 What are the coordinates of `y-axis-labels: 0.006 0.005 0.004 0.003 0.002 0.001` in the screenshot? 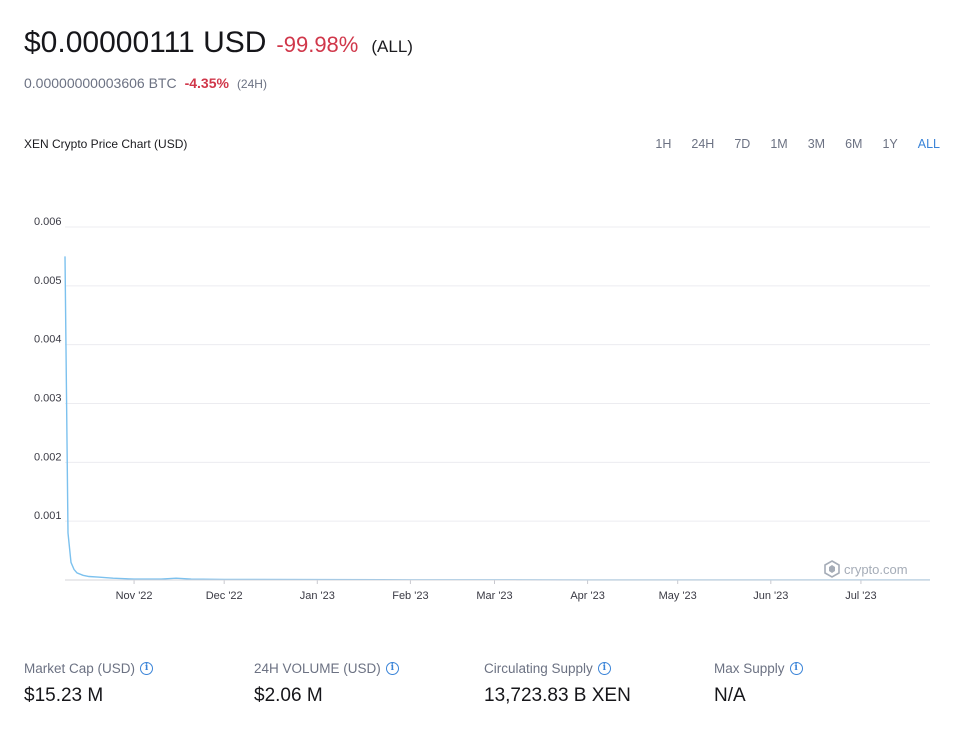 It's located at (48, 369).